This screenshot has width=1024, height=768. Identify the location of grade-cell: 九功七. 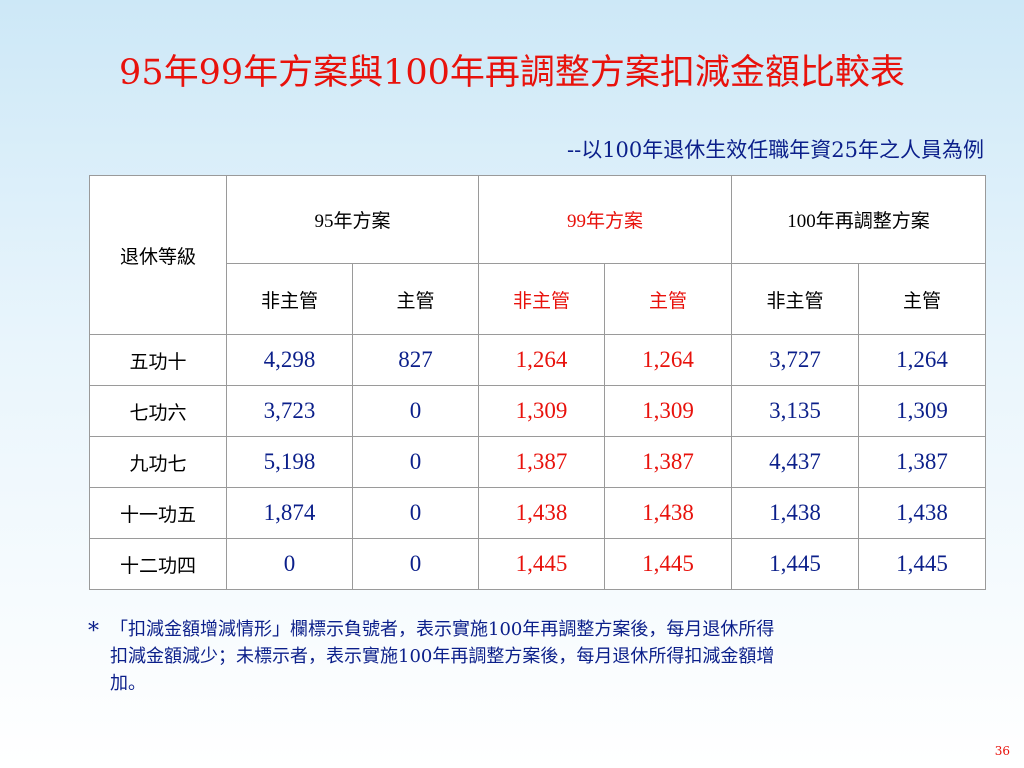
(158, 462).